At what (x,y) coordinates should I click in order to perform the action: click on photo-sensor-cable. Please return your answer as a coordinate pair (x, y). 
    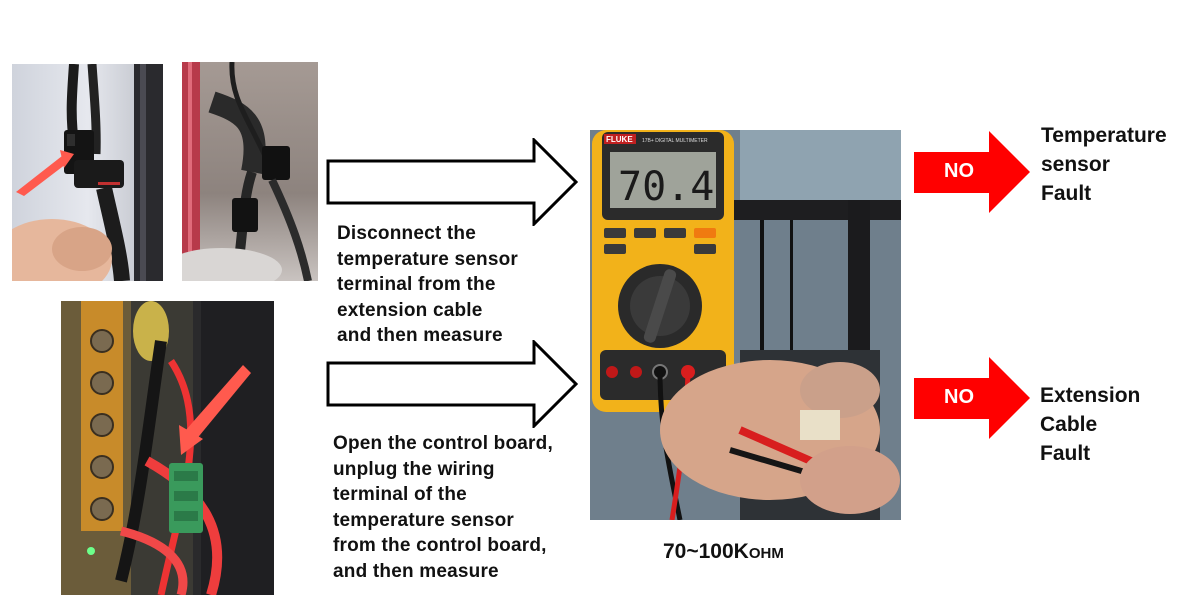
    Looking at the image, I should click on (250, 171).